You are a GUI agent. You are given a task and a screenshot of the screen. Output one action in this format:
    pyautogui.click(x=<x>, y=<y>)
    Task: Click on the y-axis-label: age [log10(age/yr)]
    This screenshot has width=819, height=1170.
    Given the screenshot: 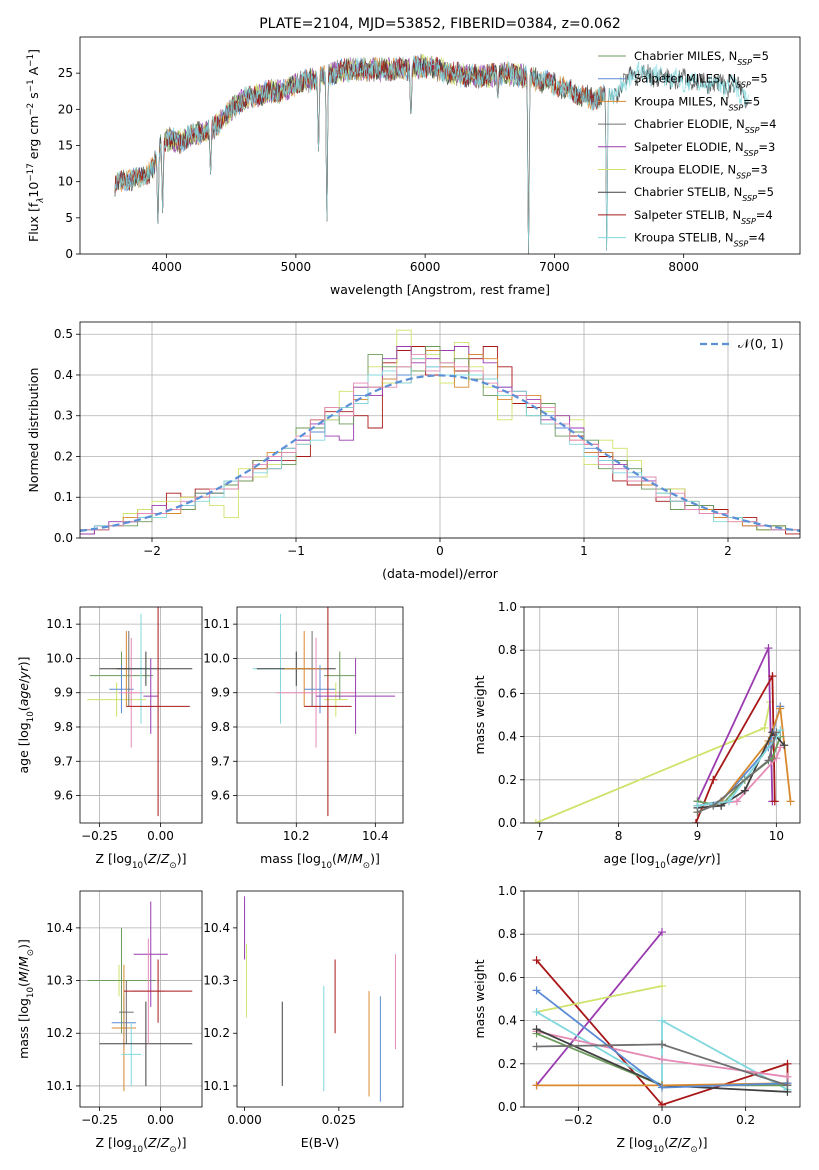 What is the action you would take?
    pyautogui.click(x=26, y=714)
    